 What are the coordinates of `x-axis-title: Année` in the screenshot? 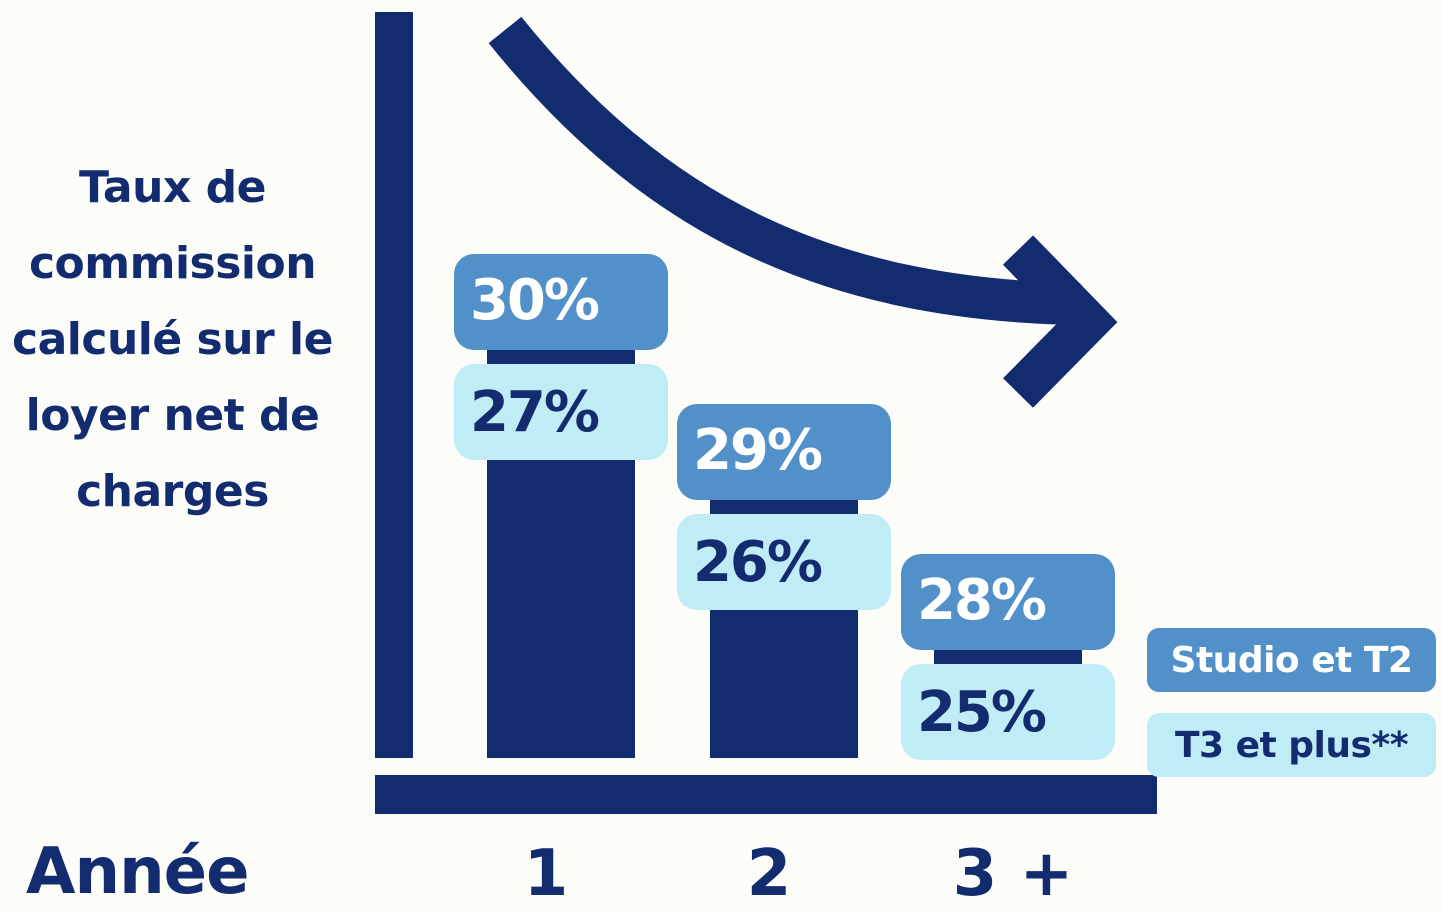 It's located at (137, 872).